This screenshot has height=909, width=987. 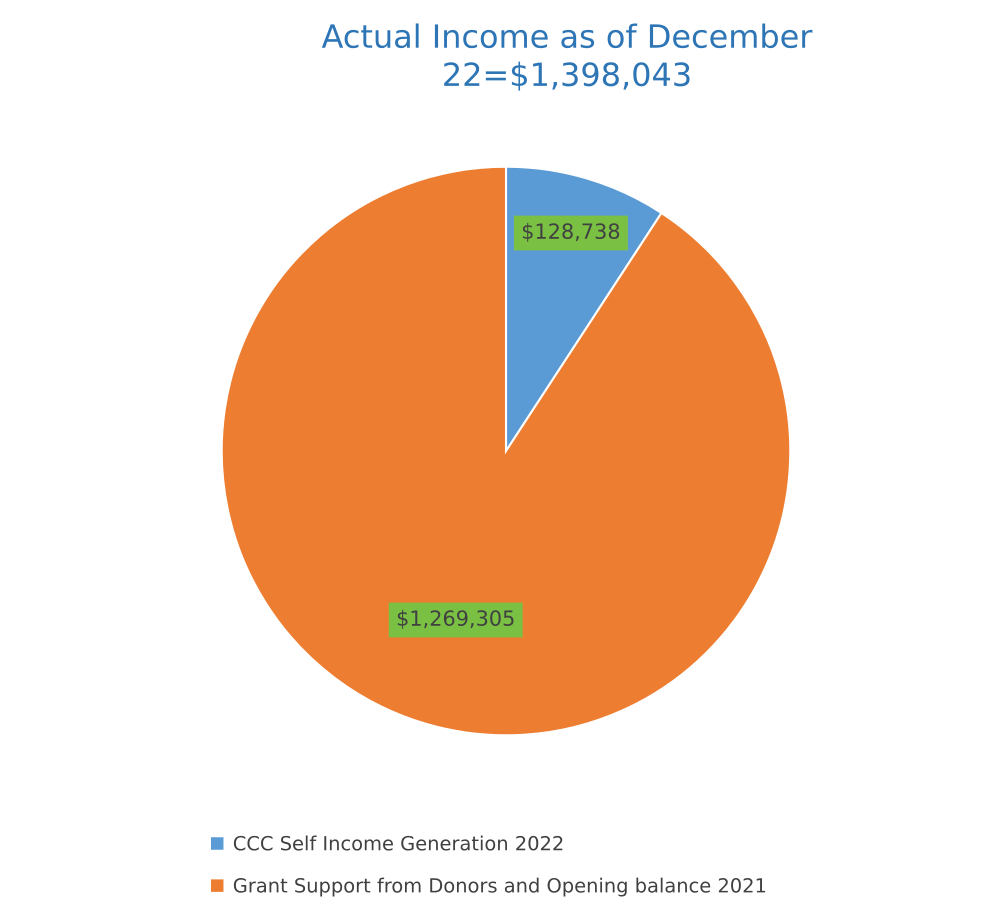 What do you see at coordinates (398, 843) in the screenshot?
I see `legend-label: CCC Self Income Generation 2022` at bounding box center [398, 843].